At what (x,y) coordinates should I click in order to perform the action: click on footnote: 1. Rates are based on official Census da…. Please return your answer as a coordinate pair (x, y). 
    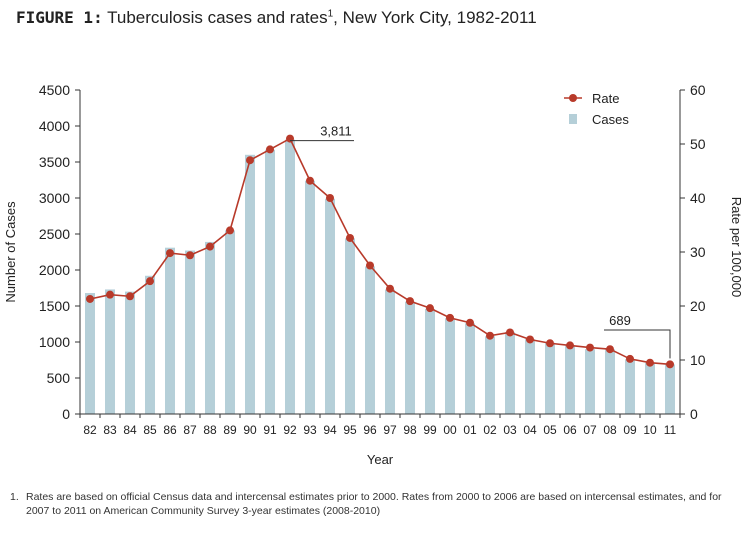
    Looking at the image, I should click on (368, 504).